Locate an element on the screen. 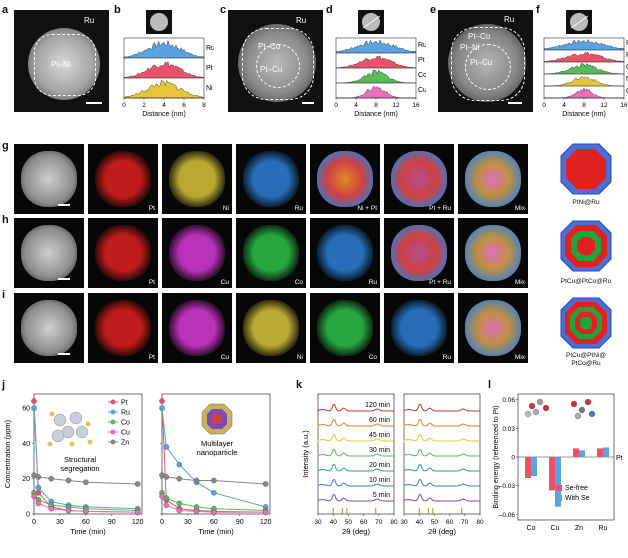 The image size is (628, 558). trace-cu is located at coordinates (376, 92).